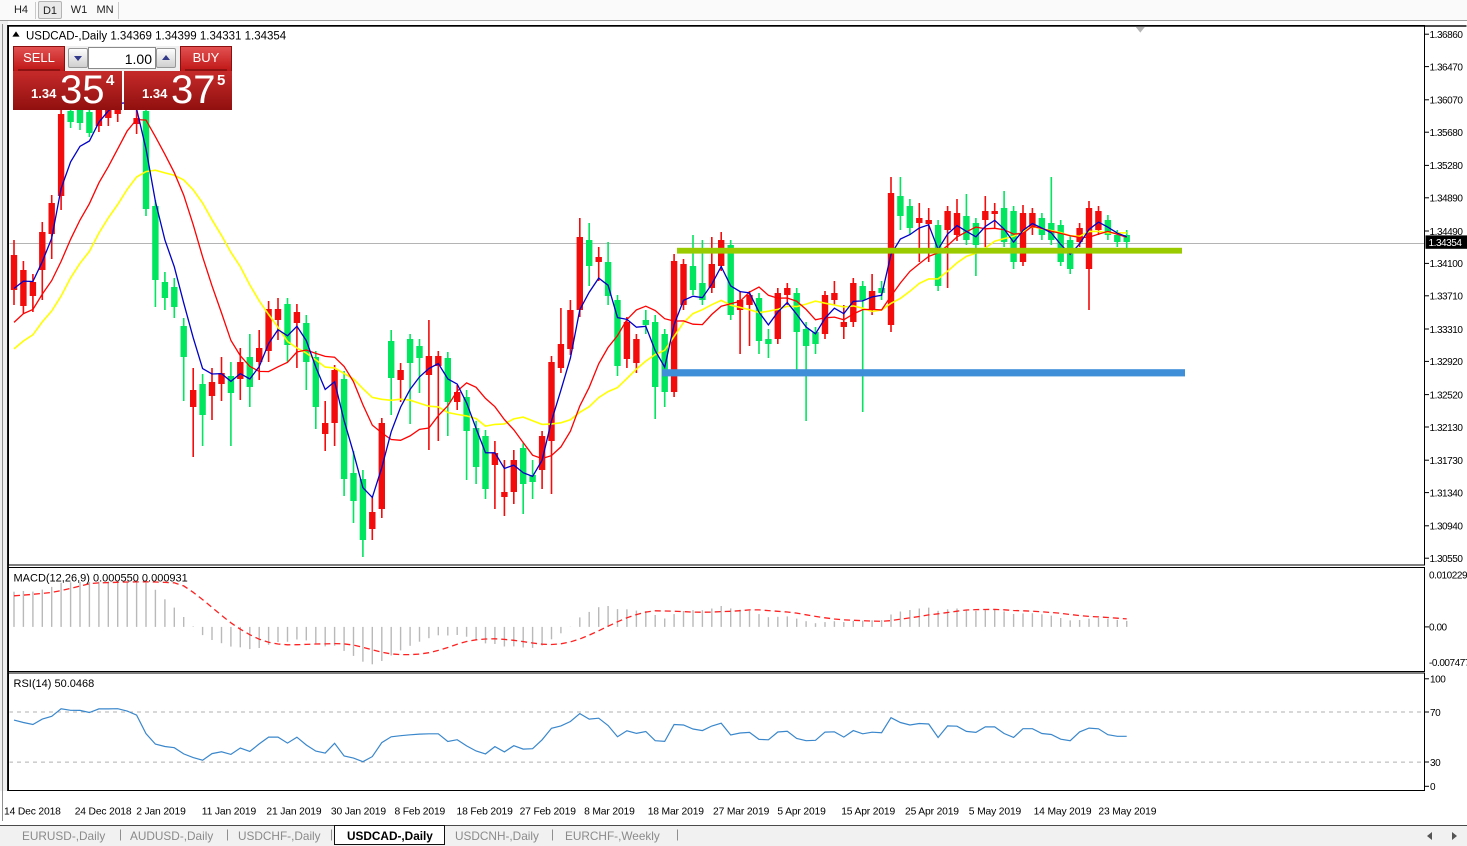 The image size is (1467, 846). I want to click on svg-text: 1.36470, so click(1447, 67).